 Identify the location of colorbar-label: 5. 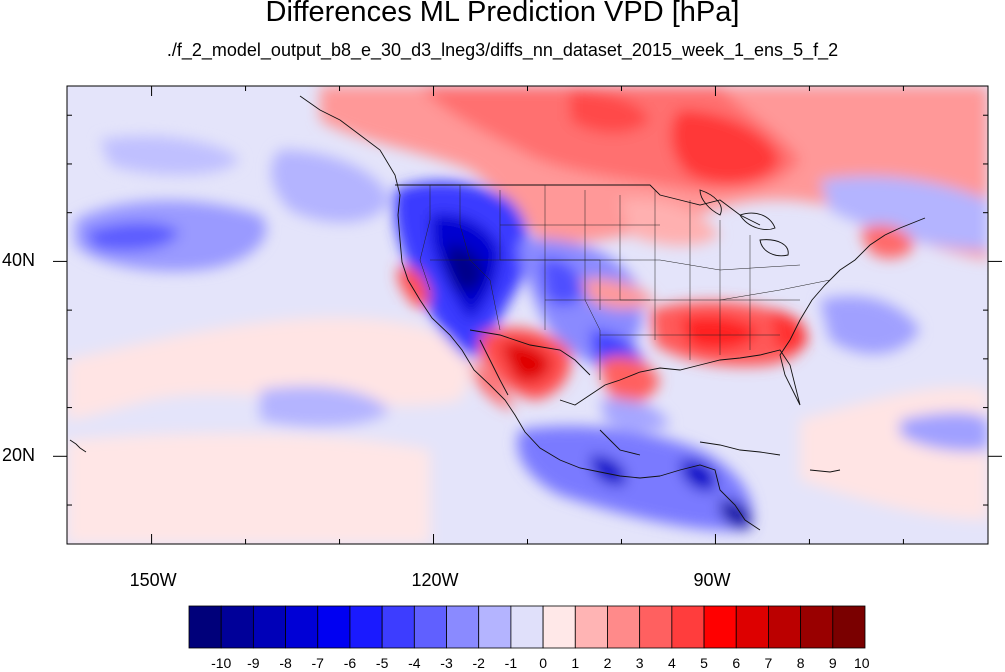
(704, 663).